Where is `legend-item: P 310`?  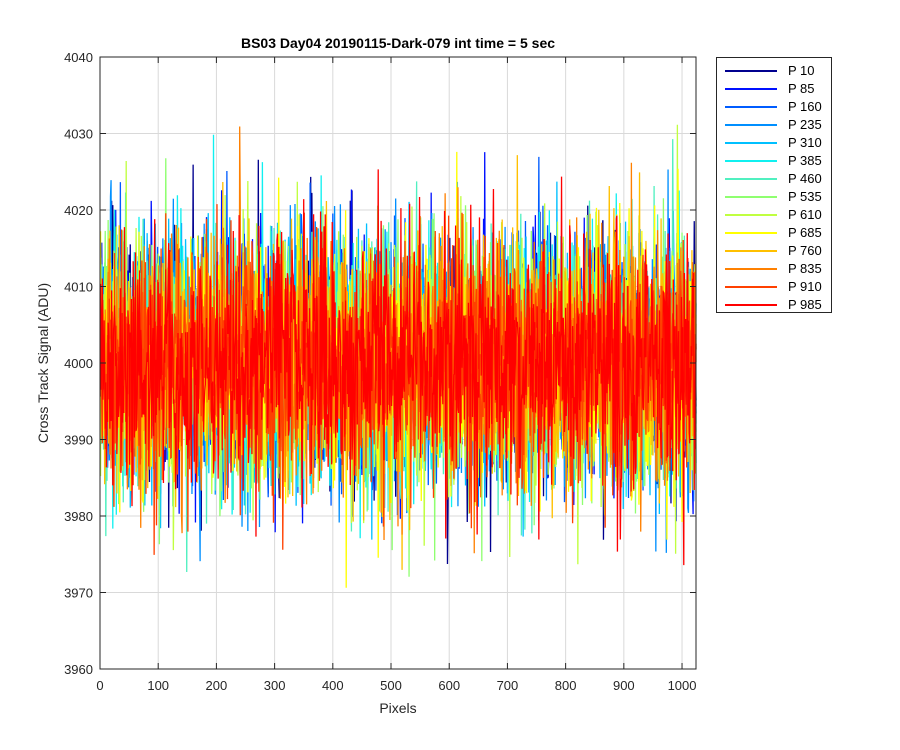 legend-item: P 310 is located at coordinates (774, 143).